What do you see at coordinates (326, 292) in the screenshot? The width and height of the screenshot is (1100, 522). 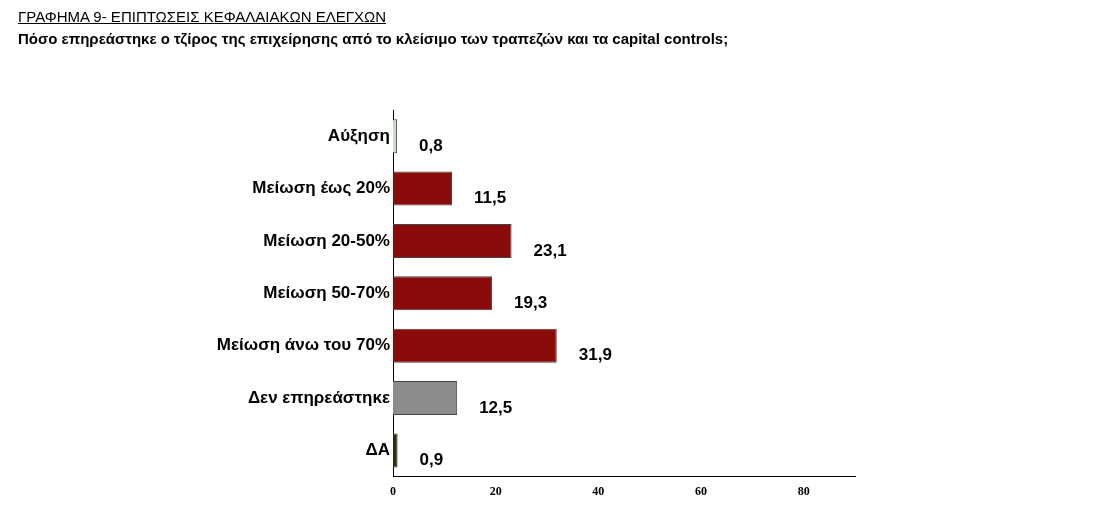 I see `y-tick-label: Μείωση 50-70%` at bounding box center [326, 292].